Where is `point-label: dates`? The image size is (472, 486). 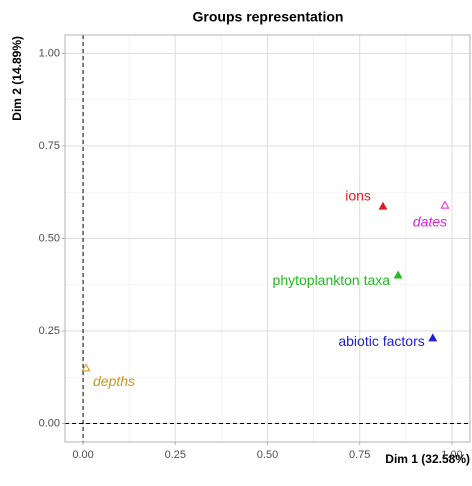 point-label: dates is located at coordinates (430, 221).